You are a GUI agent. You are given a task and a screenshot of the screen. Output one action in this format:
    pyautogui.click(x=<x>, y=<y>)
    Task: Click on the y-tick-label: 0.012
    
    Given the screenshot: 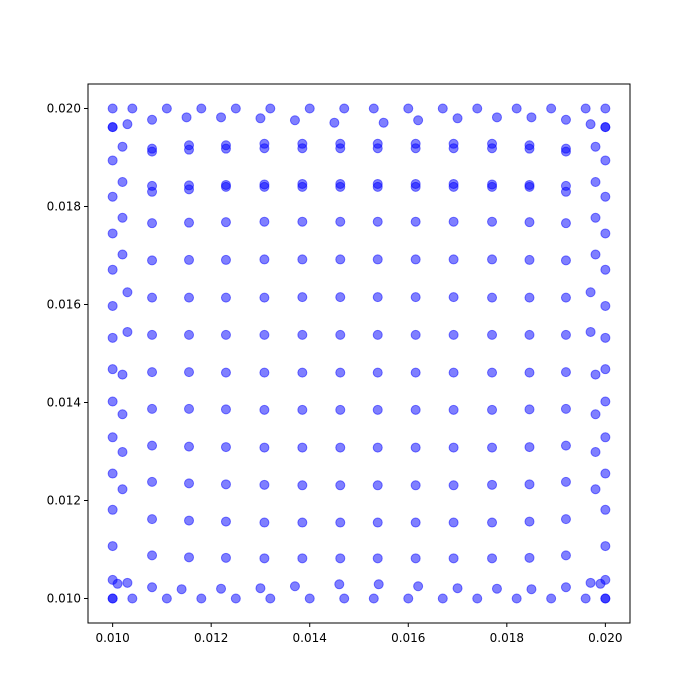 What is the action you would take?
    pyautogui.click(x=64, y=501)
    